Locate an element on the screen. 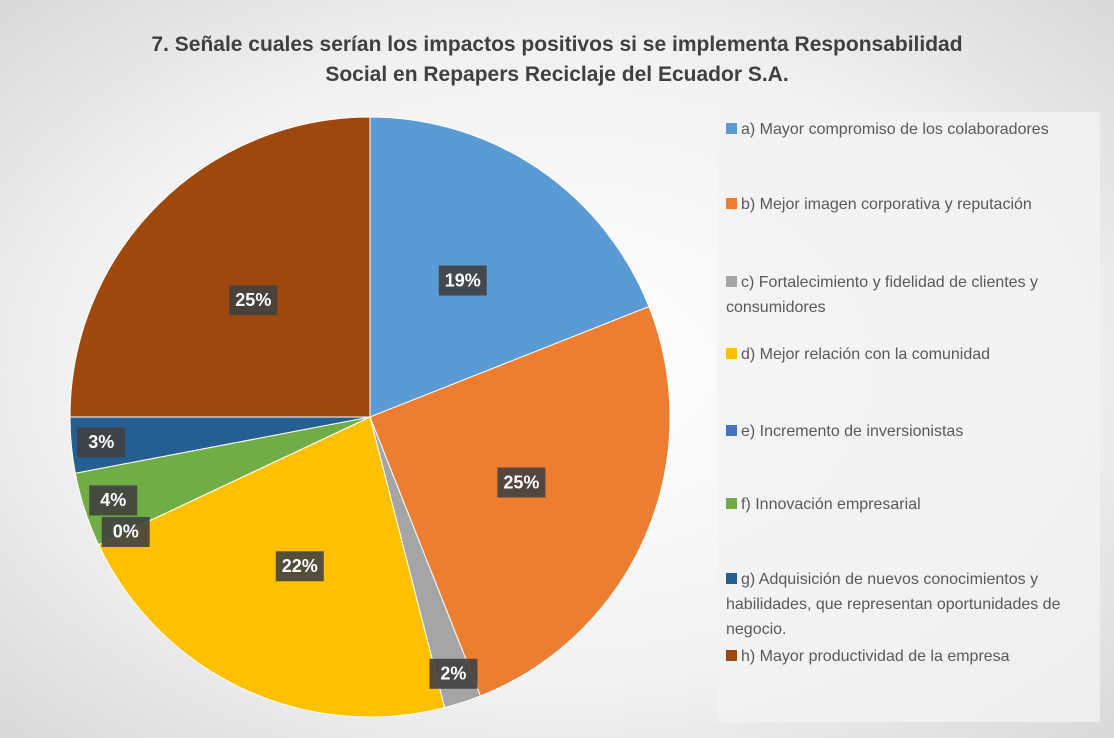  data-label: 4% is located at coordinates (113, 500).